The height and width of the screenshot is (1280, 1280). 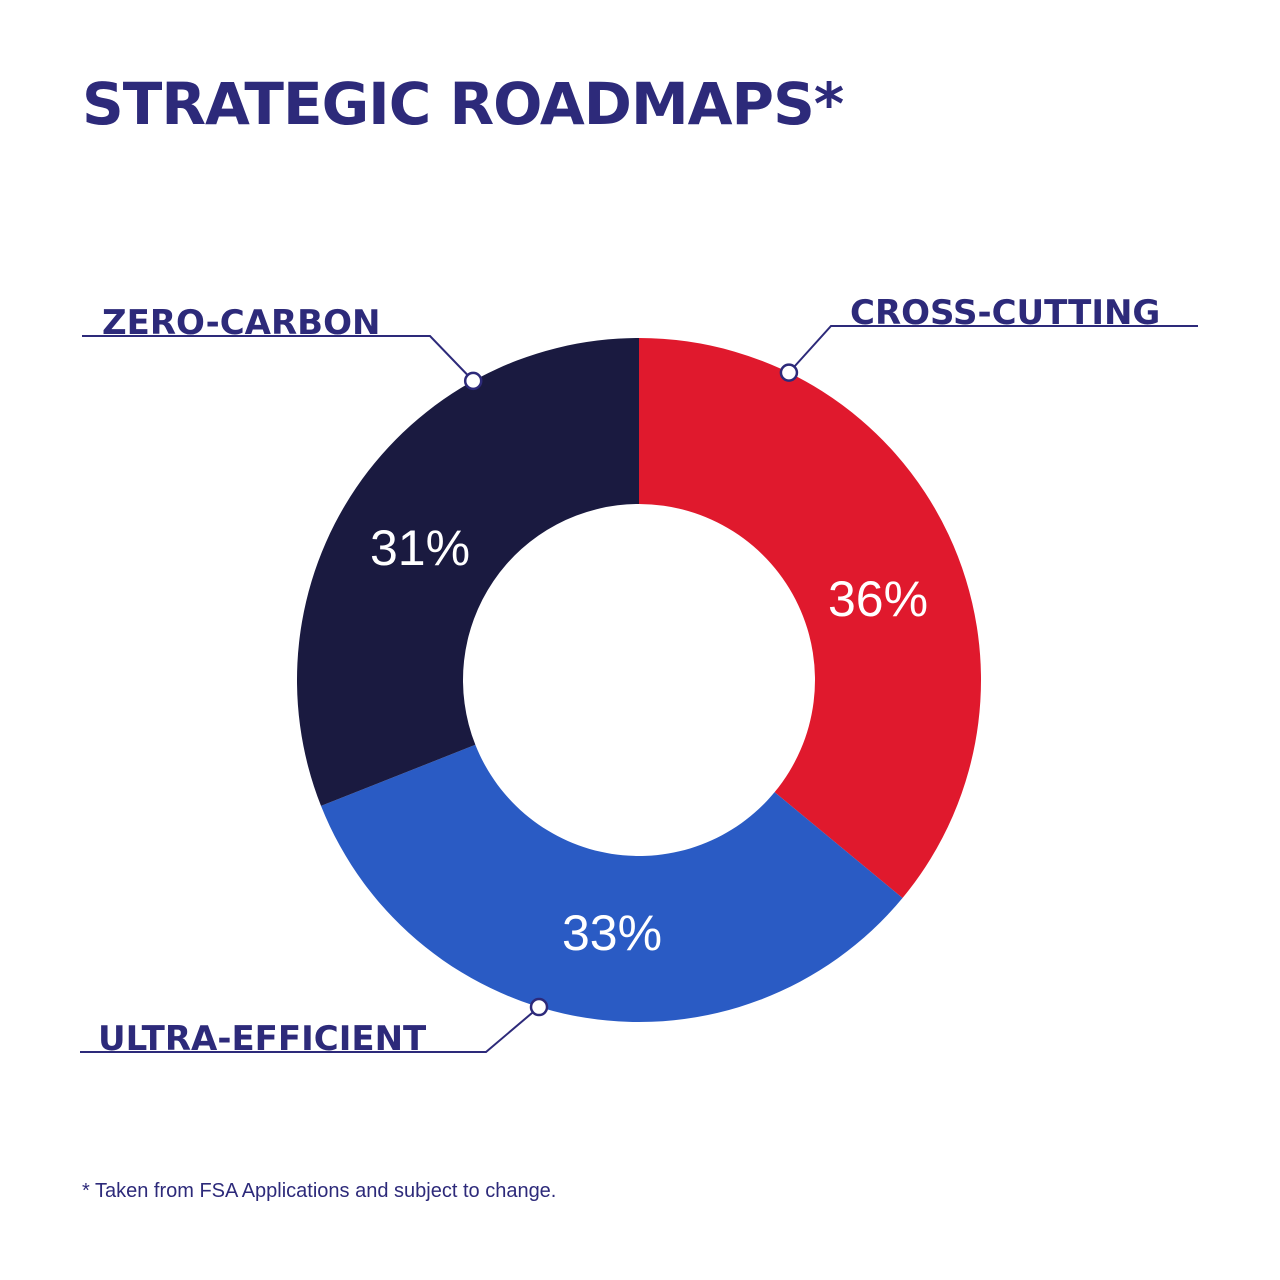 I want to click on leader-line-ultra-efficient, so click(x=310, y=1029).